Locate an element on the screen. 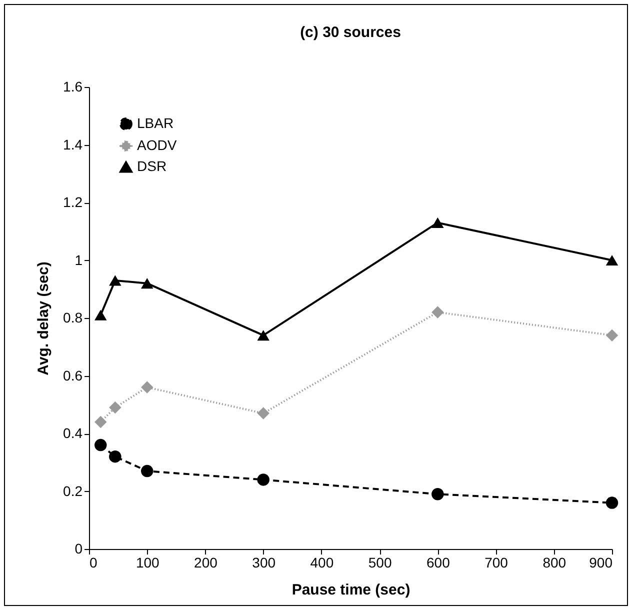 This screenshot has height=612, width=634. x-tick-label: 400 is located at coordinates (322, 562).